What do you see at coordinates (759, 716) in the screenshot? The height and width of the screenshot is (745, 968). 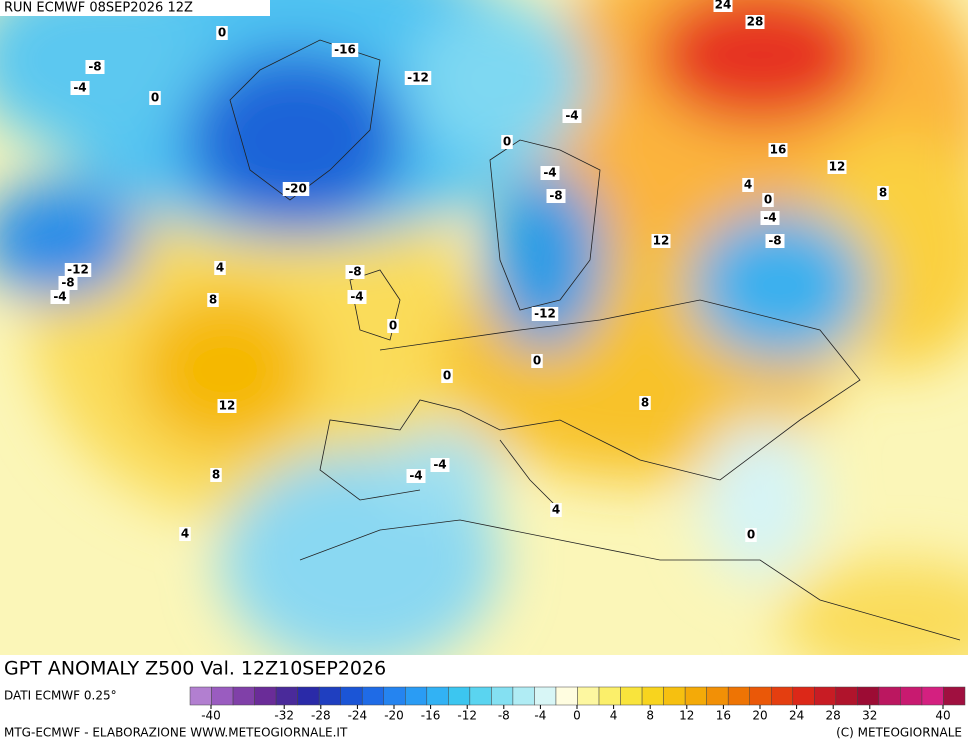 I see `colorbar-tick-label: 20` at bounding box center [759, 716].